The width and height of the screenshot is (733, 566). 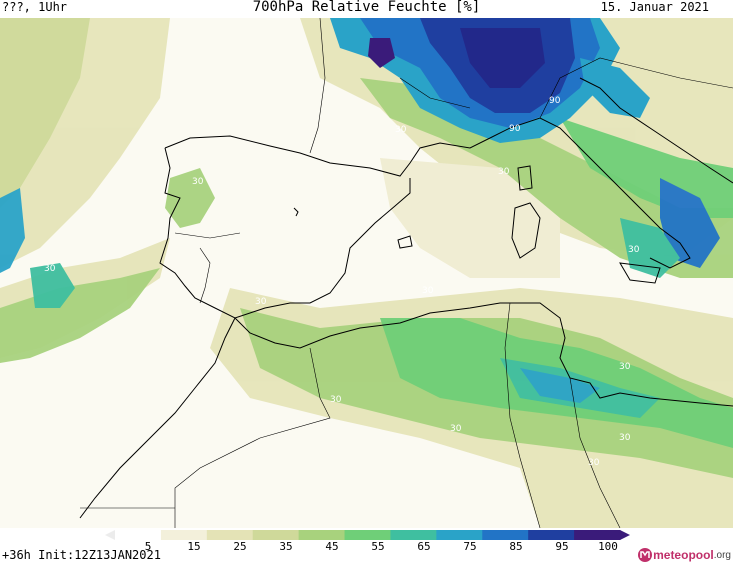 I want to click on colorbar, so click(x=367, y=535).